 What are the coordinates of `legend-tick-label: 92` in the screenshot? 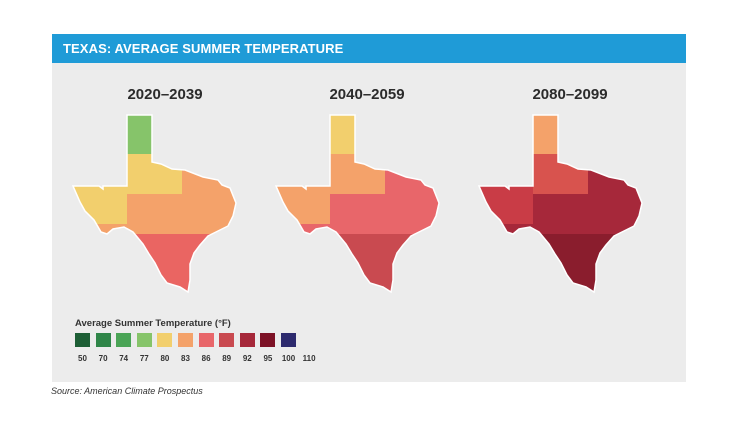 It's located at (247, 358).